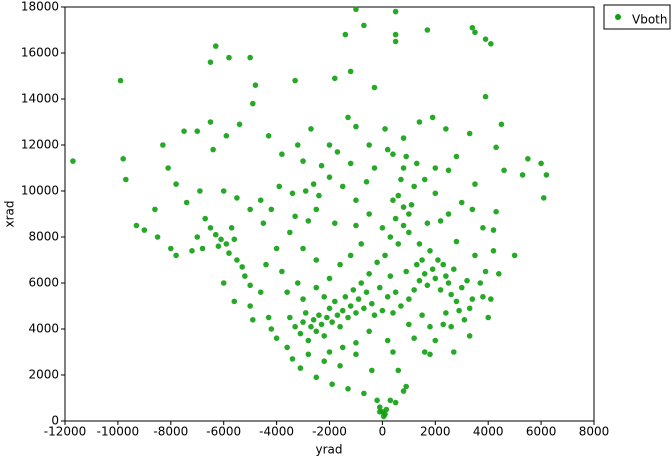 The image size is (672, 457). I want to click on y-tick-label: 4000, so click(43, 329).